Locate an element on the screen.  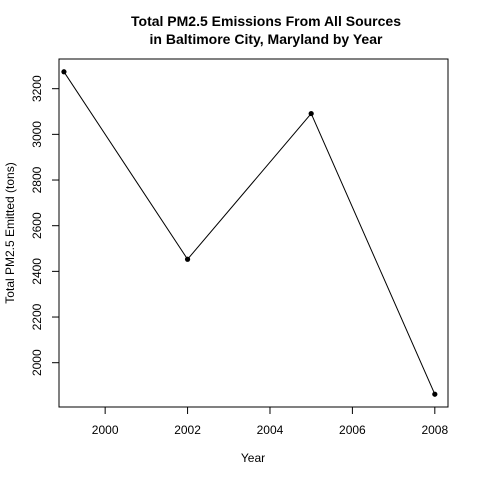
y-tick-label: 2200 is located at coordinates (37, 316).